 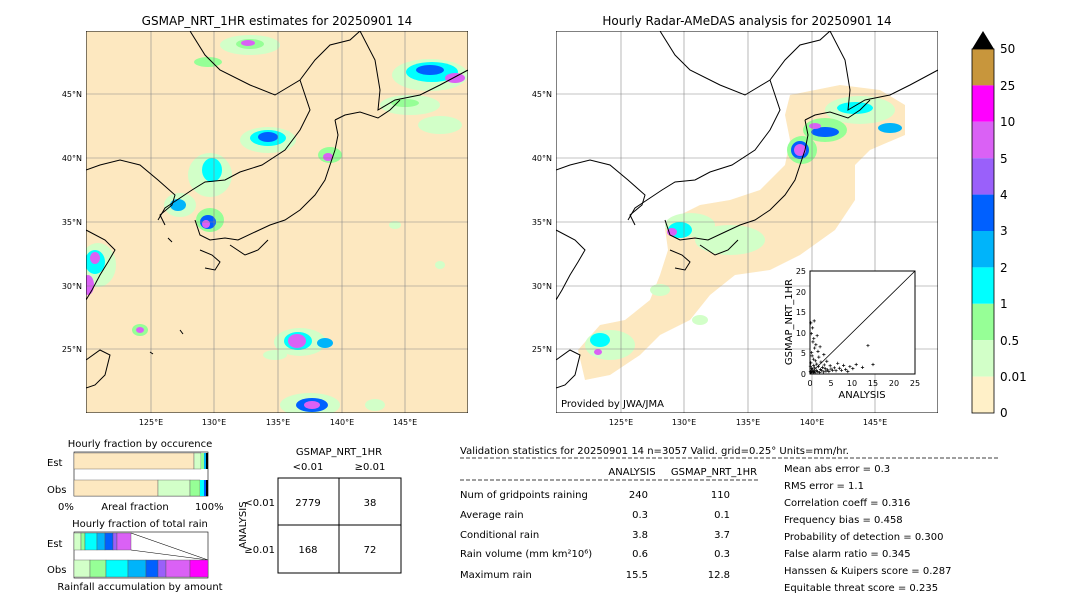 I want to click on colorbar-label: 10, so click(x=1007, y=122).